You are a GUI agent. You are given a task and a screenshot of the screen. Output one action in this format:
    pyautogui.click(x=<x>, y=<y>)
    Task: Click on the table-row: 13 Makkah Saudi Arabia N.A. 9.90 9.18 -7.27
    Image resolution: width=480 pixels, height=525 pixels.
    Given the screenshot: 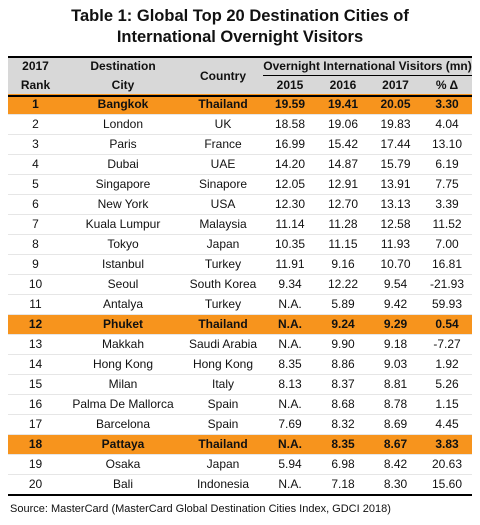 What is the action you would take?
    pyautogui.click(x=240, y=344)
    